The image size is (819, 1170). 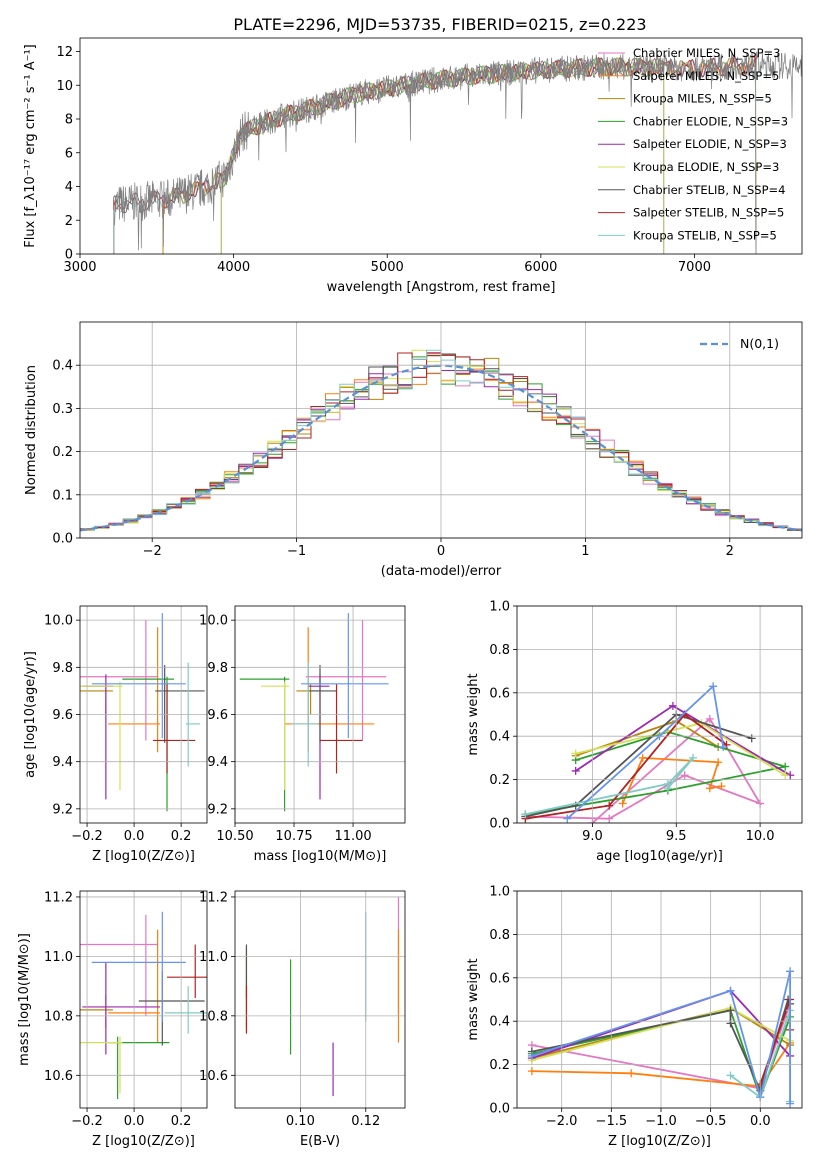 I want to click on y-axis-label: mass weight, so click(x=473, y=999).